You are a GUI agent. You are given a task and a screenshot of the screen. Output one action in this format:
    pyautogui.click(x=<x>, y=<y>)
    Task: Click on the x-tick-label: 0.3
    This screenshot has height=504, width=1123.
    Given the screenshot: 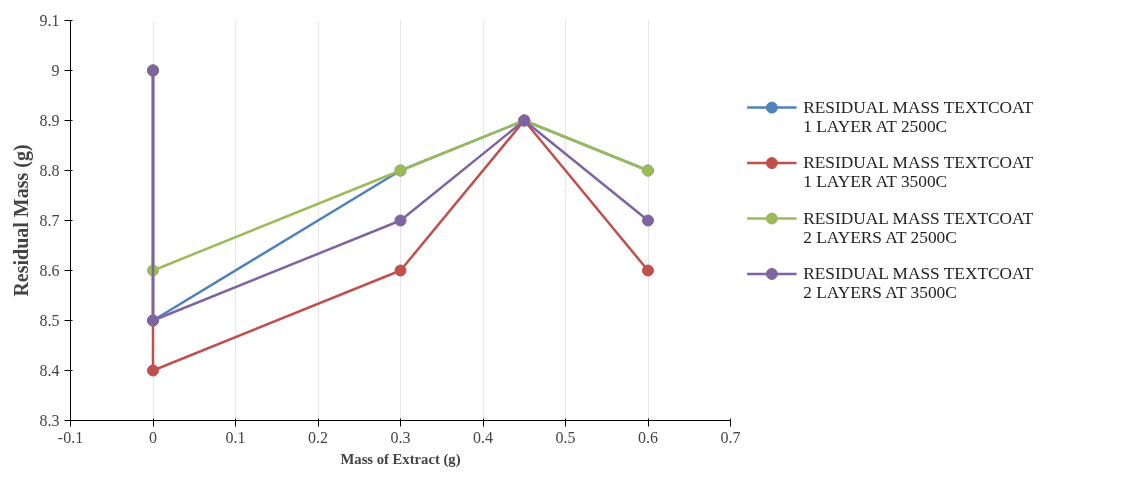 What is the action you would take?
    pyautogui.click(x=400, y=437)
    